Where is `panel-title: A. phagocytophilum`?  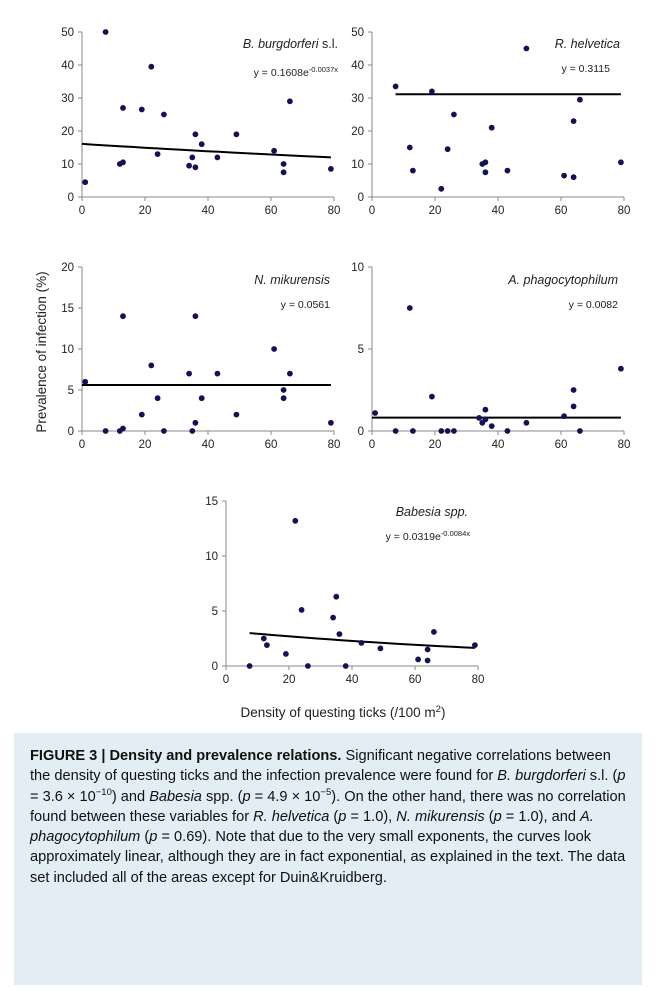 panel-title: A. phagocytophilum is located at coordinates (562, 280).